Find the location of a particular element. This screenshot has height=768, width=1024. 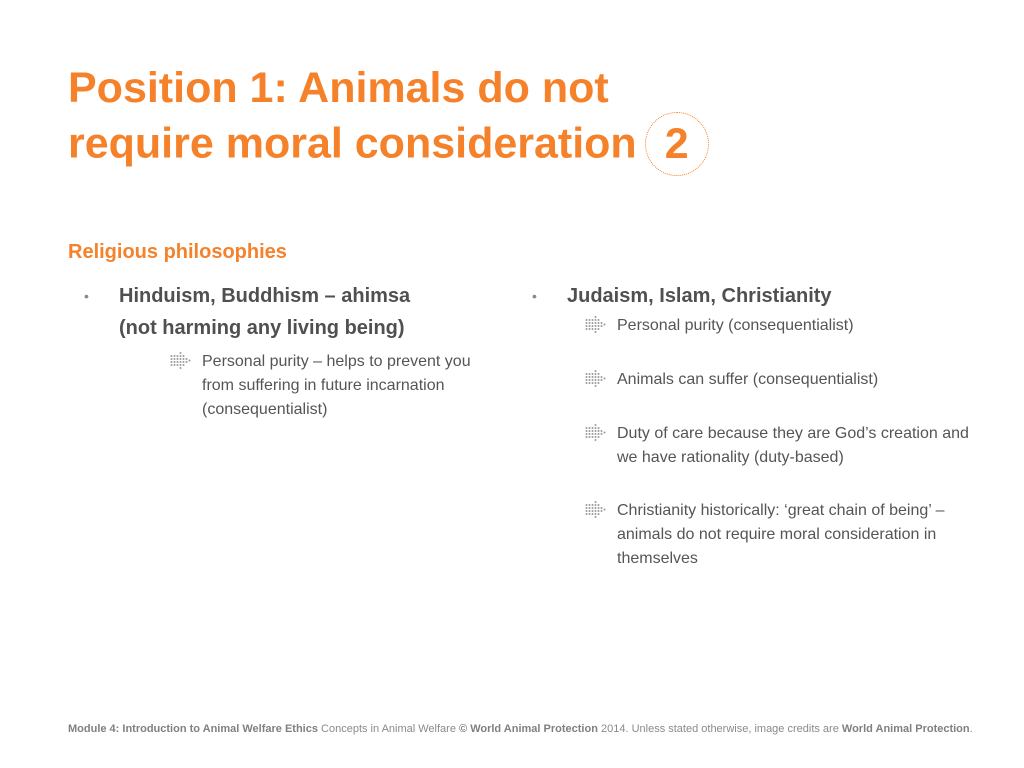

bullet-judaism-islam-christianity: • Judaism, Islam, Christianity is located at coordinates (752, 296).